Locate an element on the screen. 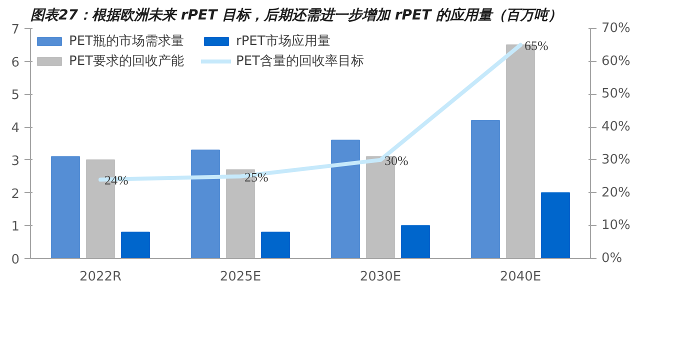 The width and height of the screenshot is (696, 341). y-tick-label: 5 is located at coordinates (15, 96).